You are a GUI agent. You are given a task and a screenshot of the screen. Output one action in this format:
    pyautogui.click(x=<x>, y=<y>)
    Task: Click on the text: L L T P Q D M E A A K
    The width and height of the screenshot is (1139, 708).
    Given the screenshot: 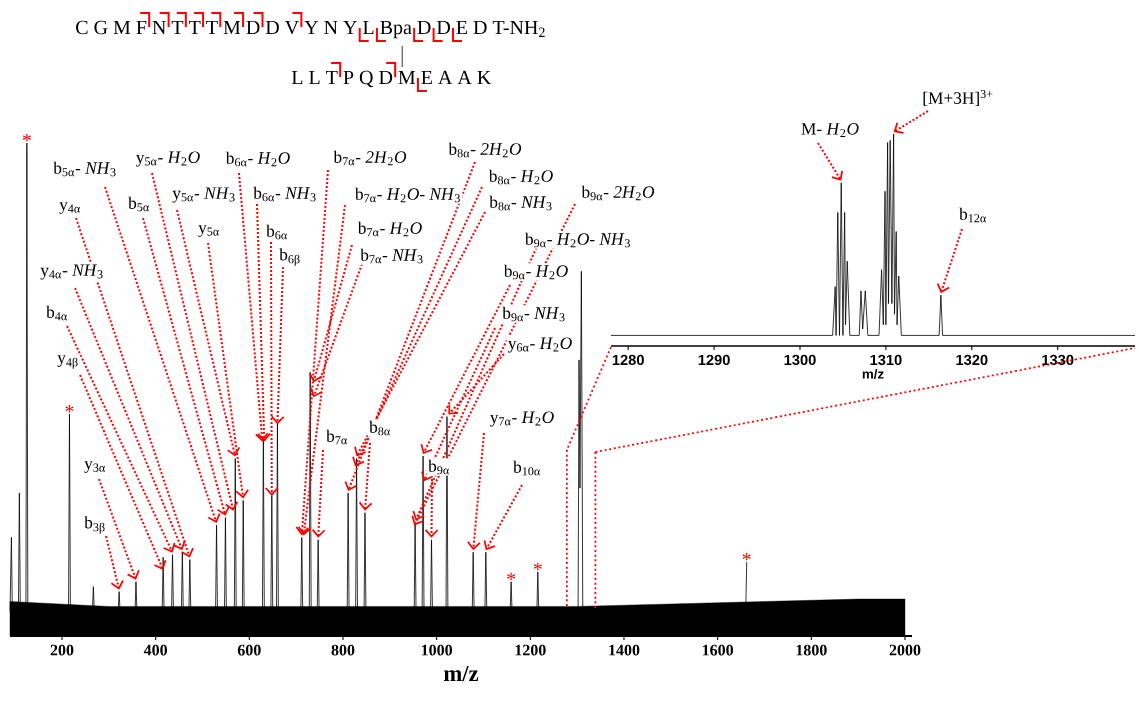 What is the action you would take?
    pyautogui.click(x=391, y=79)
    